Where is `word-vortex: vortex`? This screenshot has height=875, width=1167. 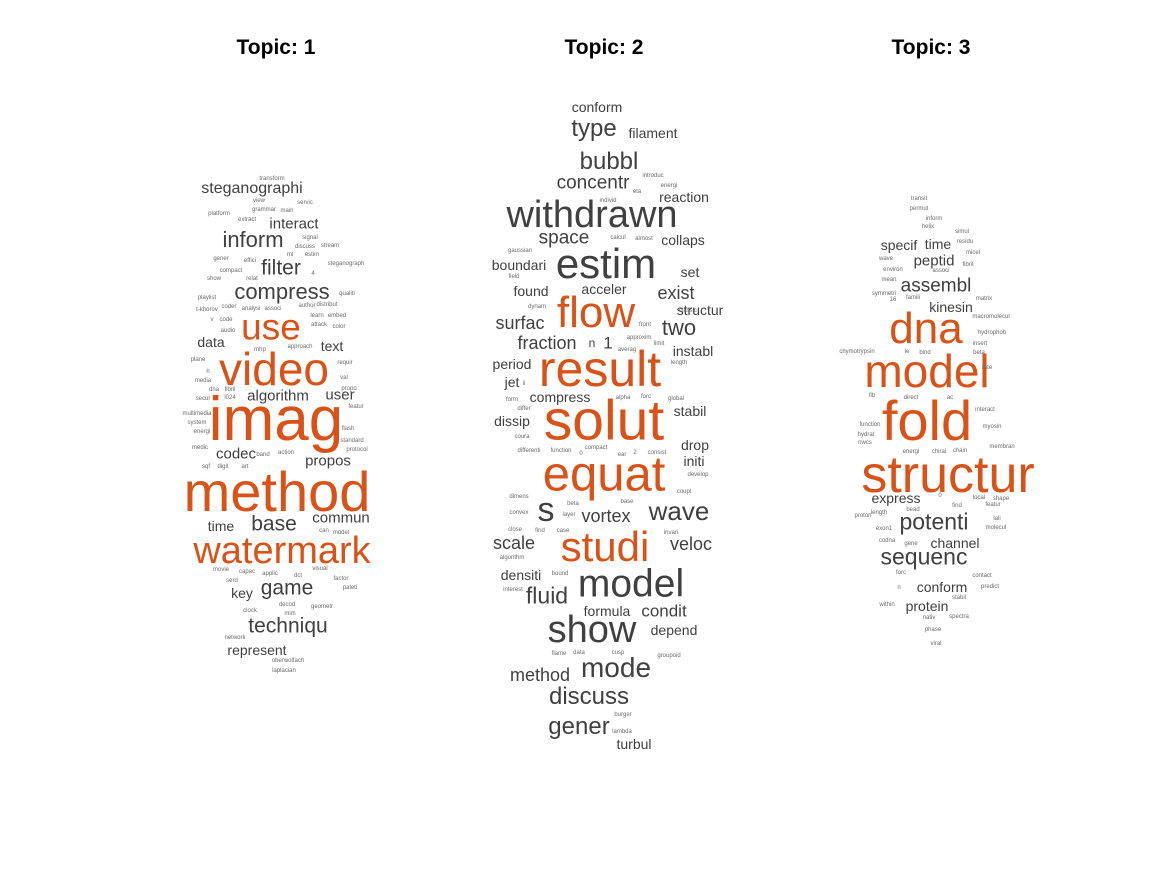 word-vortex: vortex is located at coordinates (606, 516).